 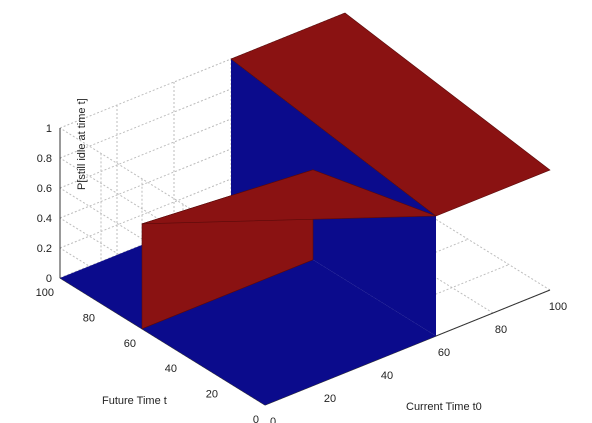 I want to click on x-axis-label: Current Time t0, so click(x=444, y=407).